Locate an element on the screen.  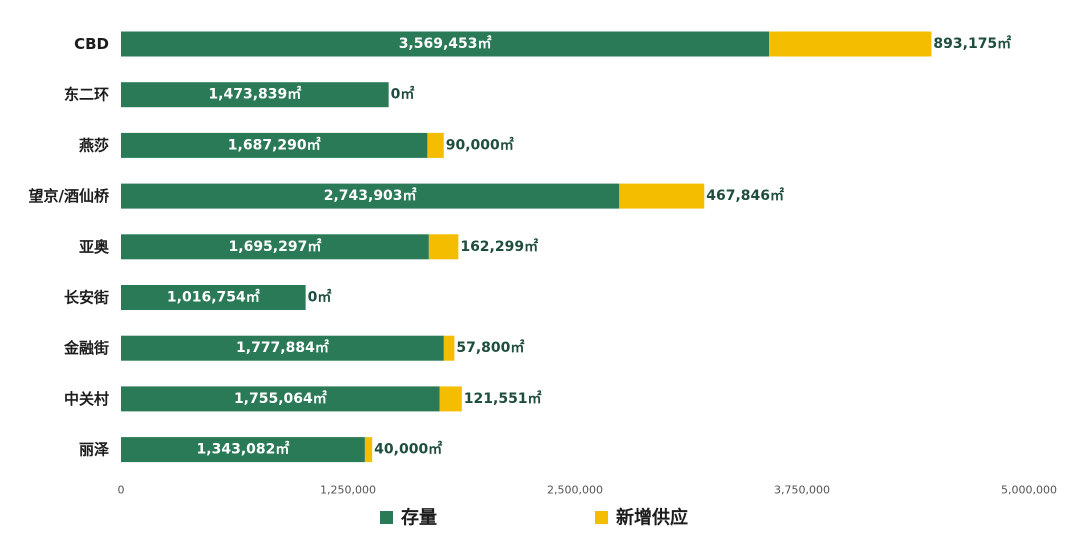
data-label-stock: 3,569,453㎡ is located at coordinates (445, 43).